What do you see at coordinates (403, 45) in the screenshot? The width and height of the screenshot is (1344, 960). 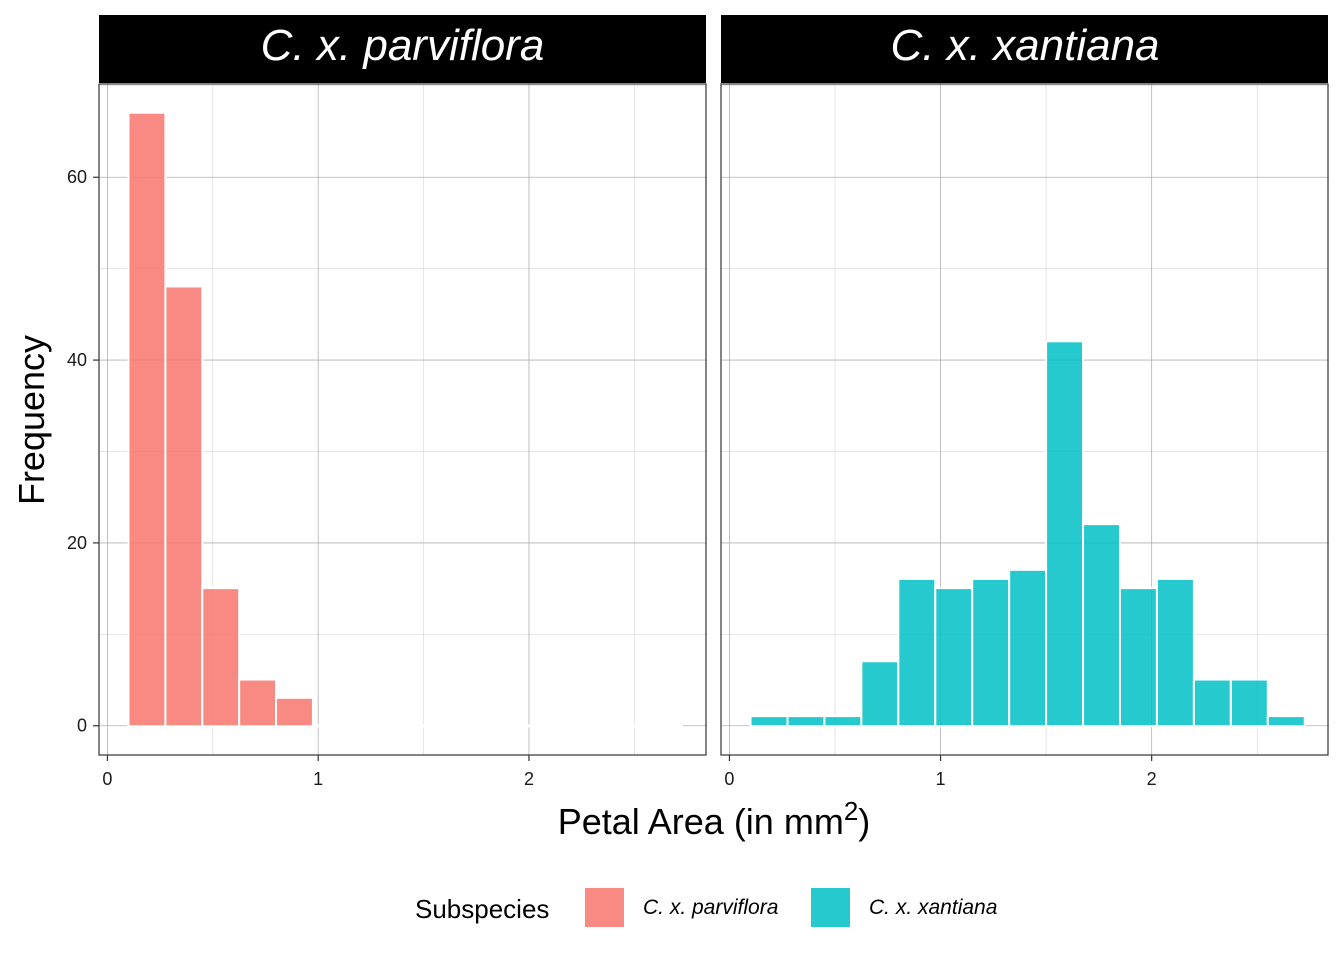 I see `facet-strip-label-1: C. x. parviflora` at bounding box center [403, 45].